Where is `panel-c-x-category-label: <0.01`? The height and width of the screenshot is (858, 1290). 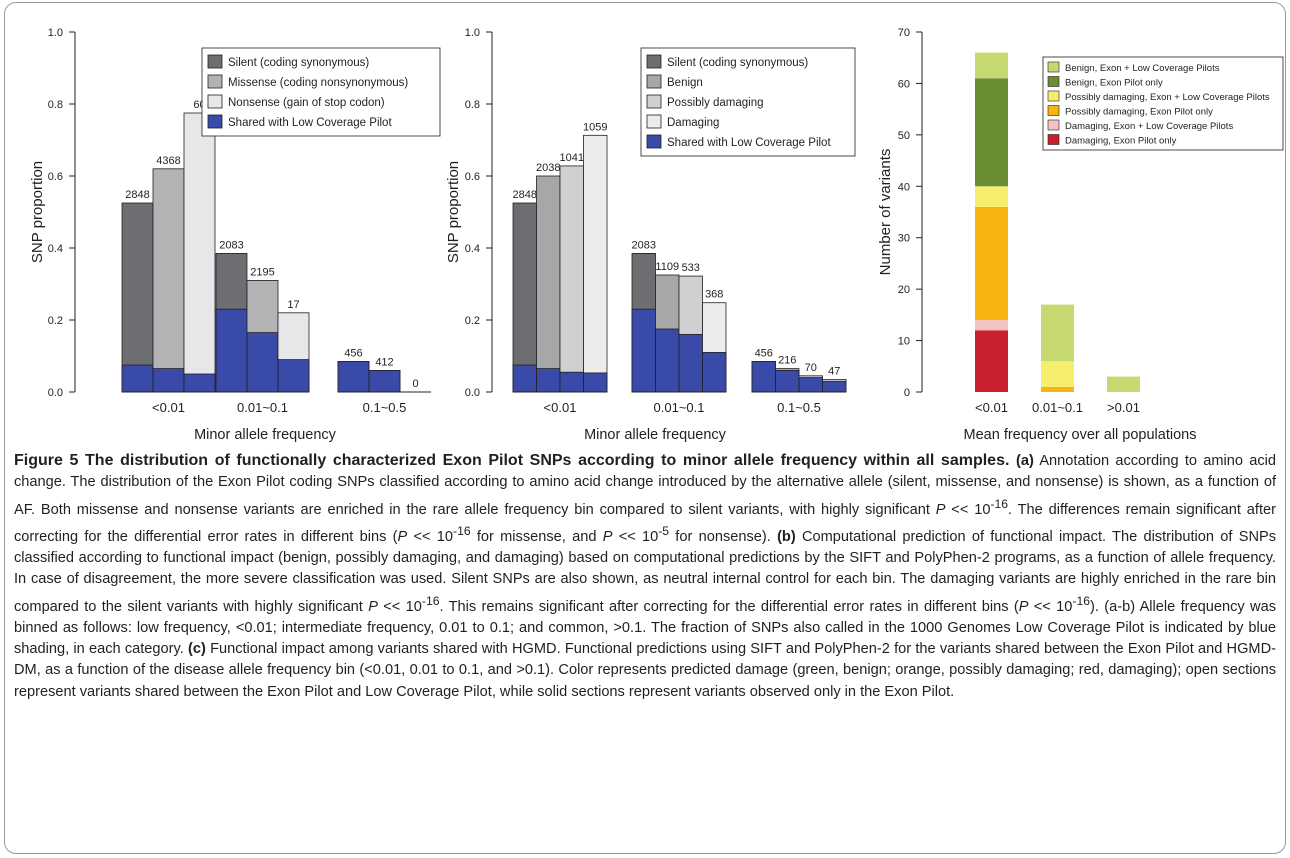
panel-c-x-category-label: <0.01 is located at coordinates (991, 407).